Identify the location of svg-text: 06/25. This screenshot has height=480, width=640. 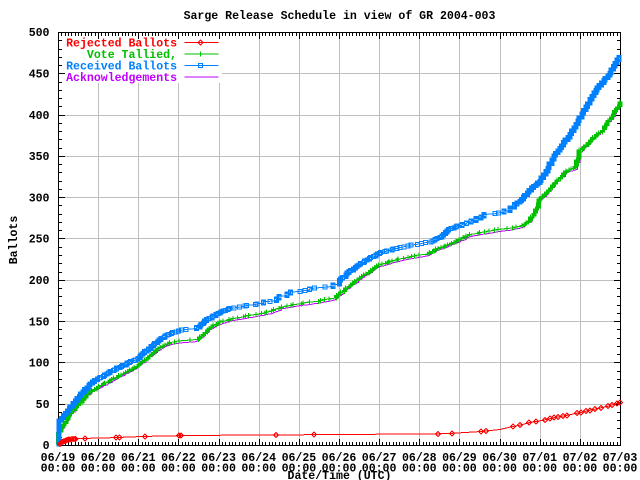
(299, 458).